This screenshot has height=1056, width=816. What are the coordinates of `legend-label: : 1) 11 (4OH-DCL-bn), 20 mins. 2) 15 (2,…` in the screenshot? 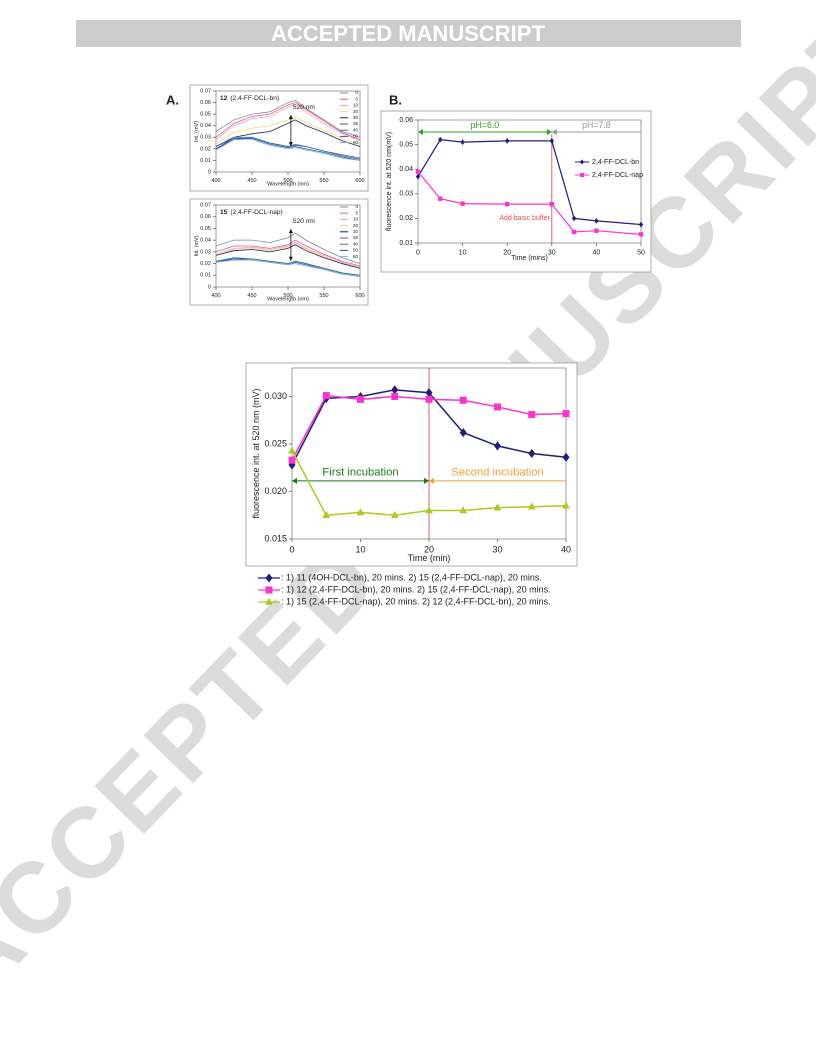 It's located at (411, 577).